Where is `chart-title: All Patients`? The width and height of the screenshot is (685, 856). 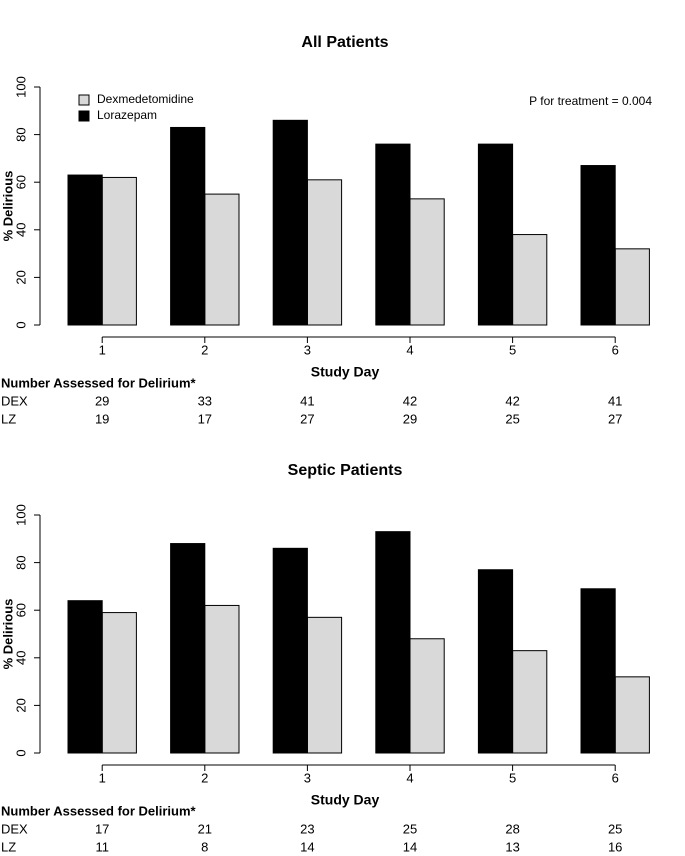 chart-title: All Patients is located at coordinates (344, 42).